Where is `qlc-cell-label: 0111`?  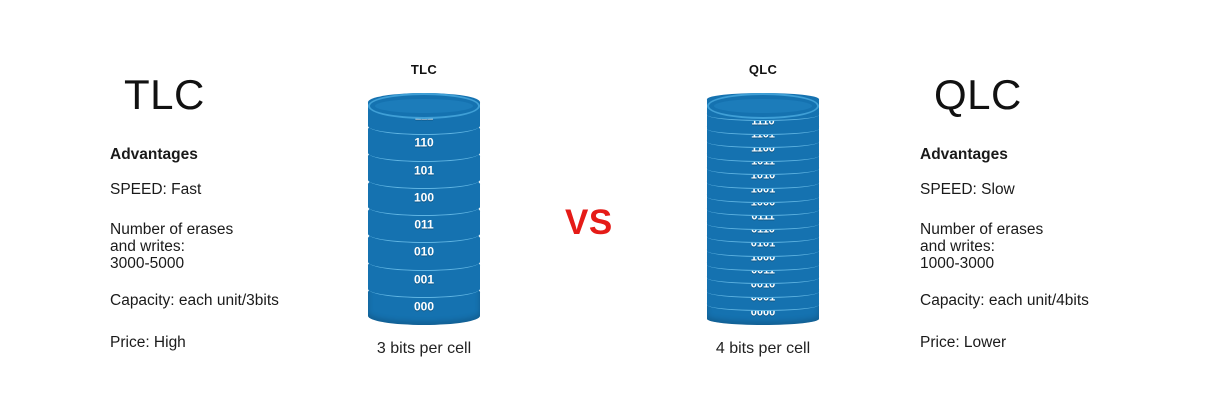 qlc-cell-label: 0111 is located at coordinates (763, 216).